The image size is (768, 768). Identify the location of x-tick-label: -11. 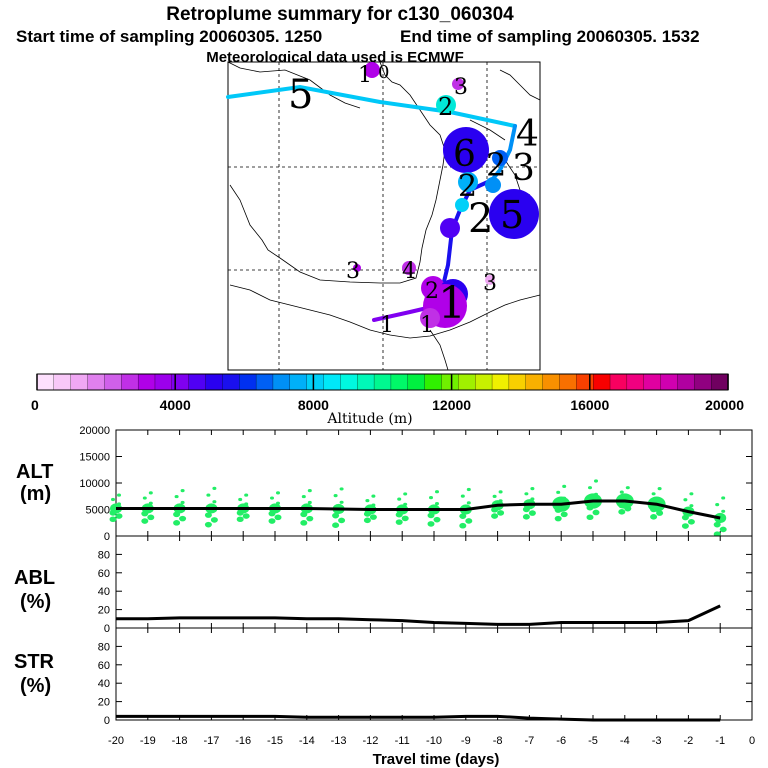
(402, 741).